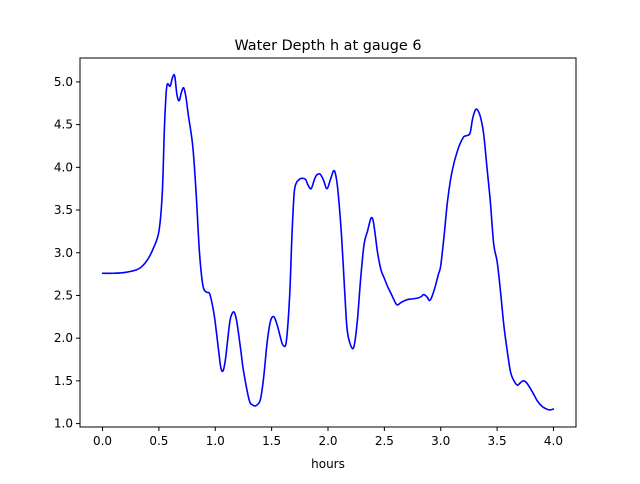  I want to click on y-tick-label: 3.0, so click(63, 253).